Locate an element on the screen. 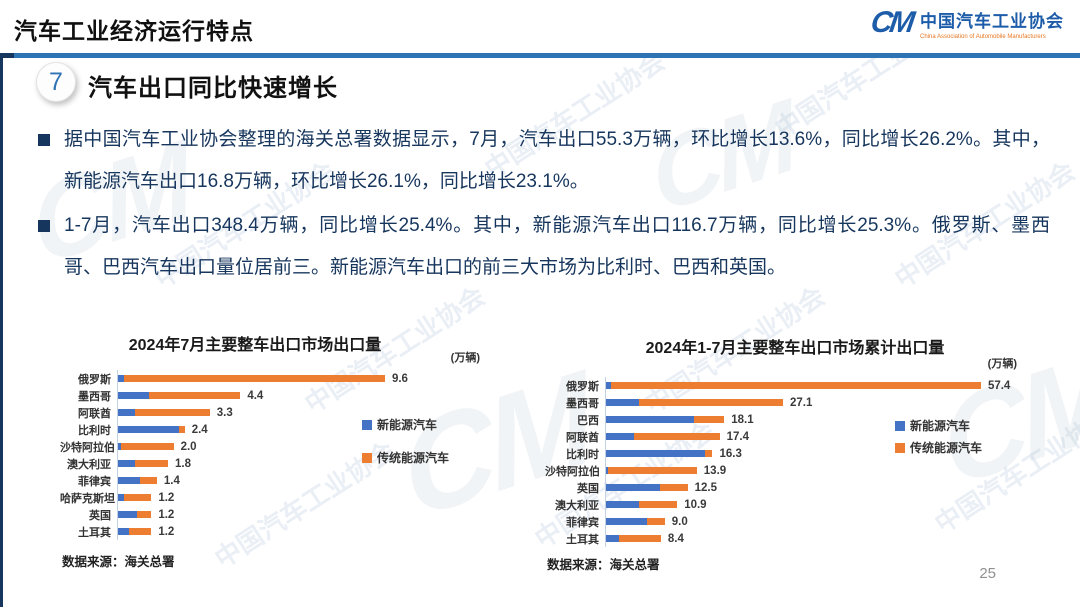 This screenshot has height=607, width=1080. value-label: 2.4 is located at coordinates (199, 429).